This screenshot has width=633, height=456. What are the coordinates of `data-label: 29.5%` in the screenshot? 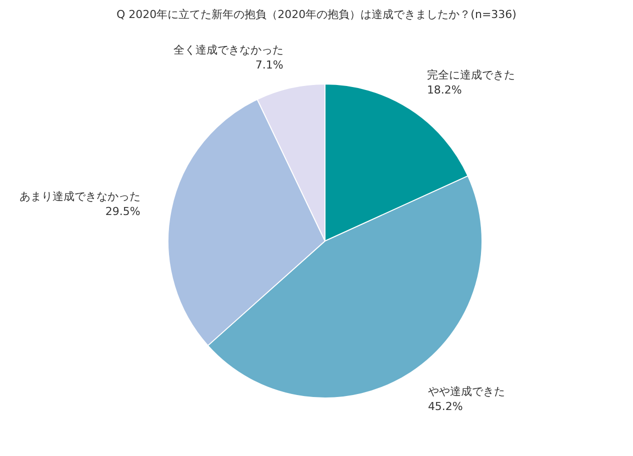 It's located at (122, 211).